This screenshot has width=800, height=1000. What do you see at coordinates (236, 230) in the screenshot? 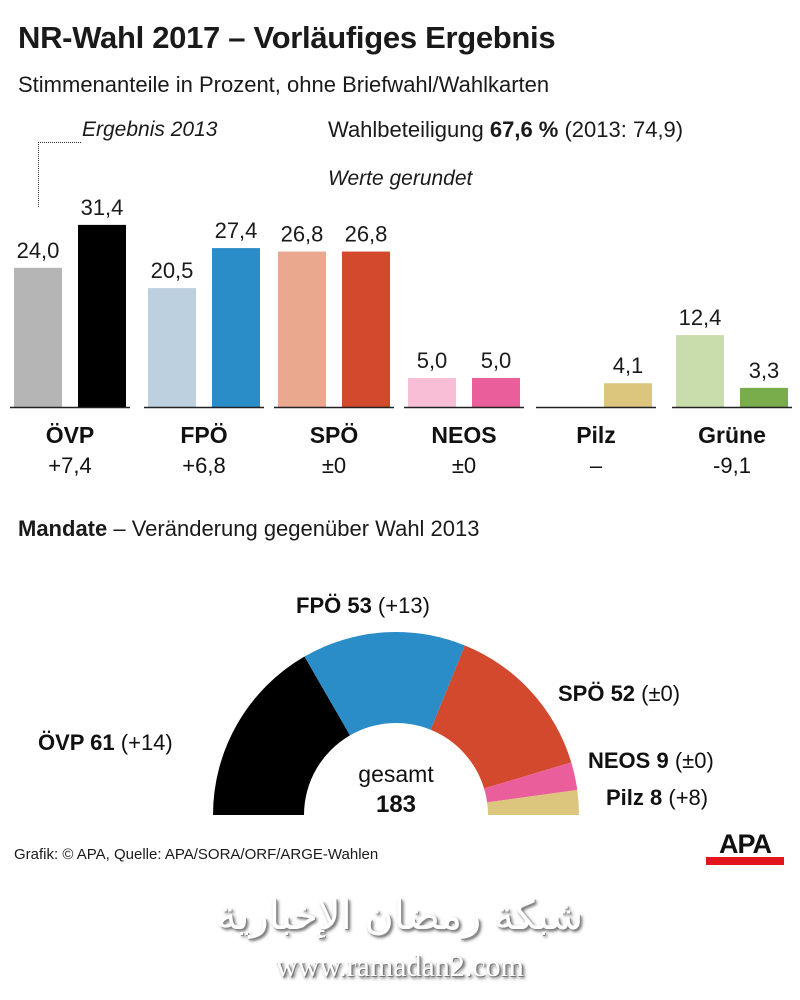
I see `bar-value-label: 27,4` at bounding box center [236, 230].